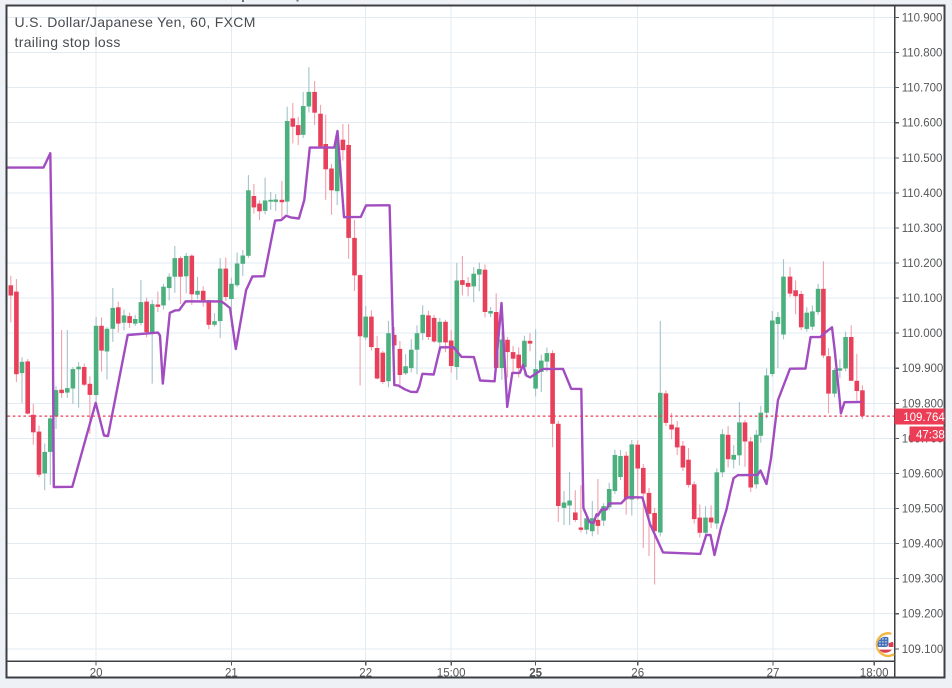 This screenshot has height=688, width=952. Describe the element at coordinates (922, 334) in the screenshot. I see `svg-text: 110.000` at that location.